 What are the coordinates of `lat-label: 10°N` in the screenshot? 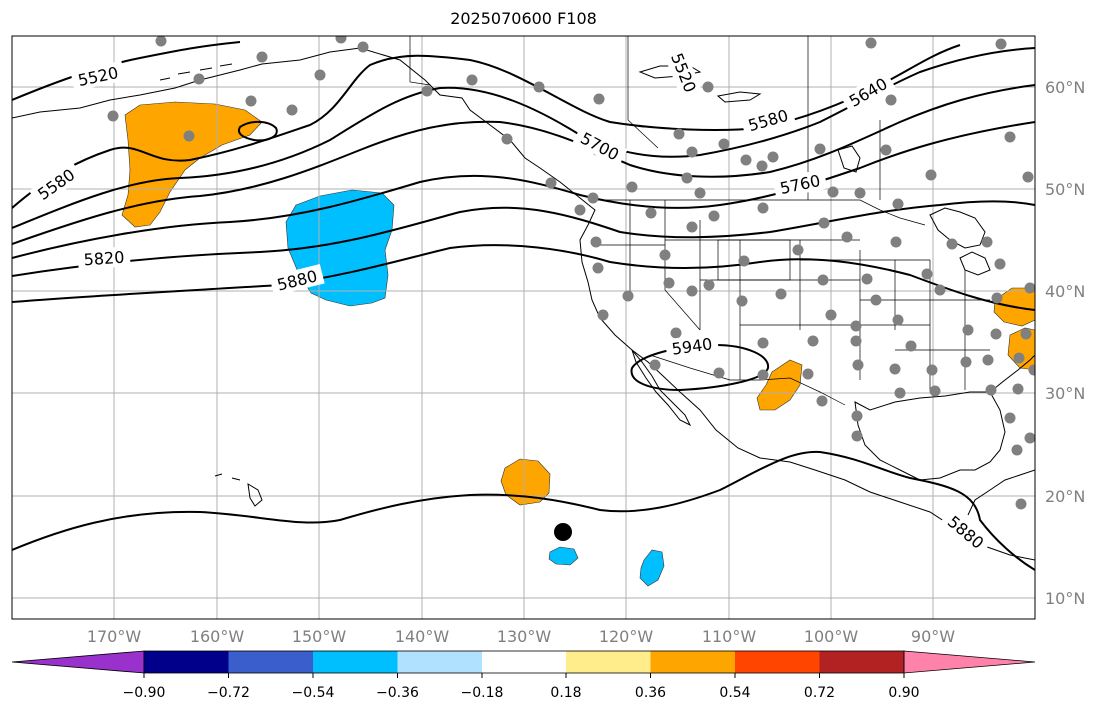 It's located at (1065, 598).